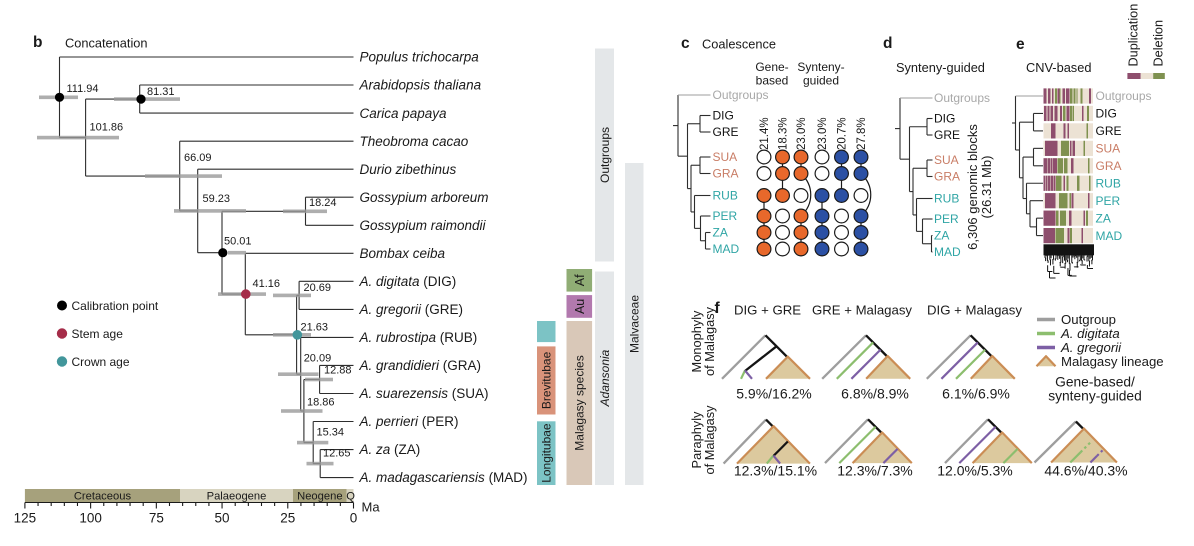 The image size is (1194, 546). What do you see at coordinates (371, 507) in the screenshot?
I see `svg-text: Ma` at bounding box center [371, 507].